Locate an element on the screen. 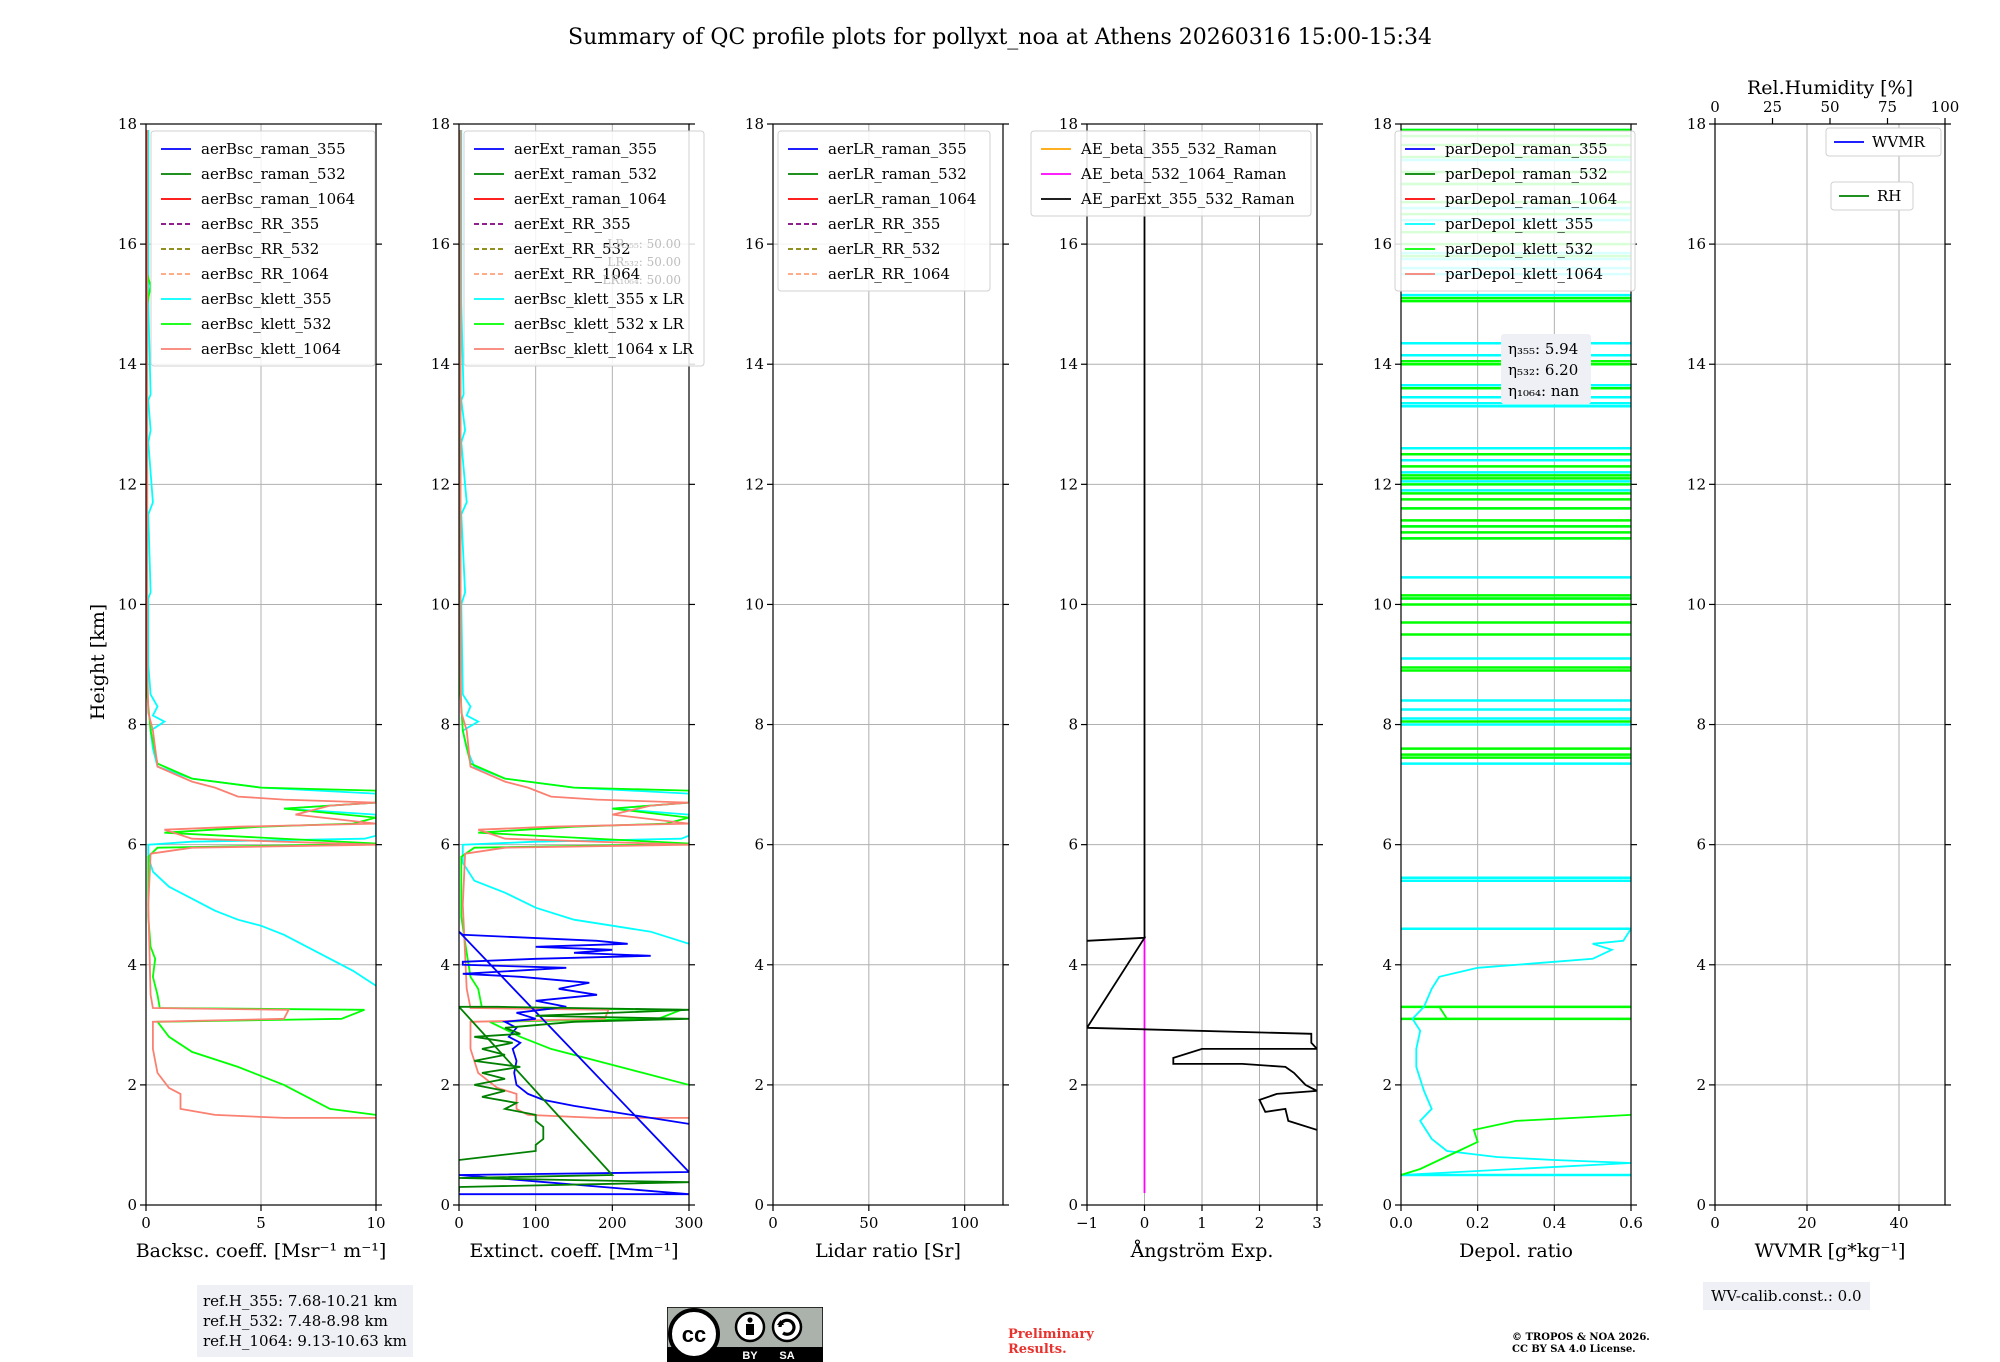  x-axis-label: Depol. ratio is located at coordinates (1516, 1251).